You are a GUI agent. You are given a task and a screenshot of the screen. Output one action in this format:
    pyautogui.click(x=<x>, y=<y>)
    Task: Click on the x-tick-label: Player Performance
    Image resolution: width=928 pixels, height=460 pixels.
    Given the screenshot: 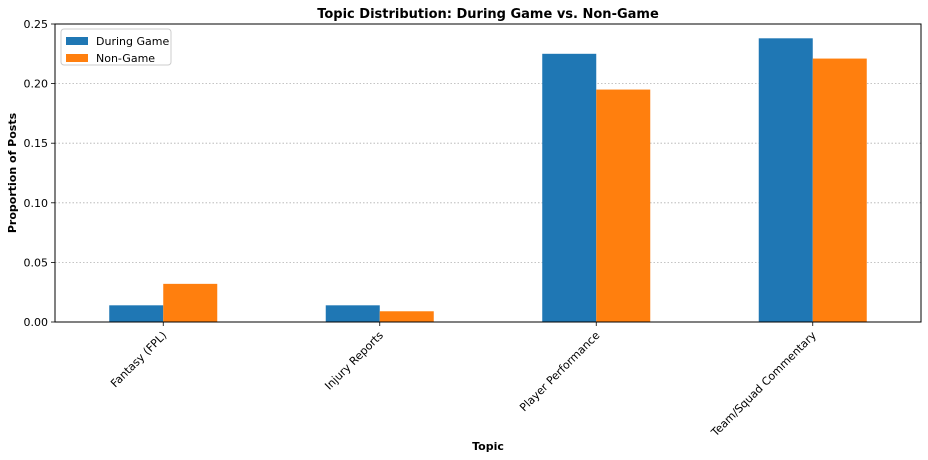 What is the action you would take?
    pyautogui.click(x=559, y=371)
    